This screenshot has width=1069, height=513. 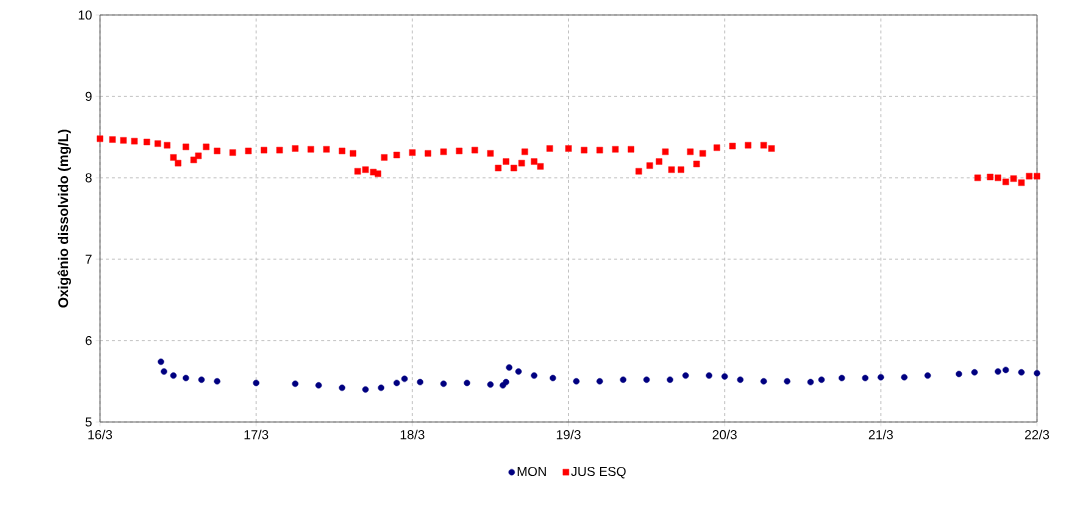 What do you see at coordinates (85, 15) in the screenshot?
I see `y-tick-label: 10` at bounding box center [85, 15].